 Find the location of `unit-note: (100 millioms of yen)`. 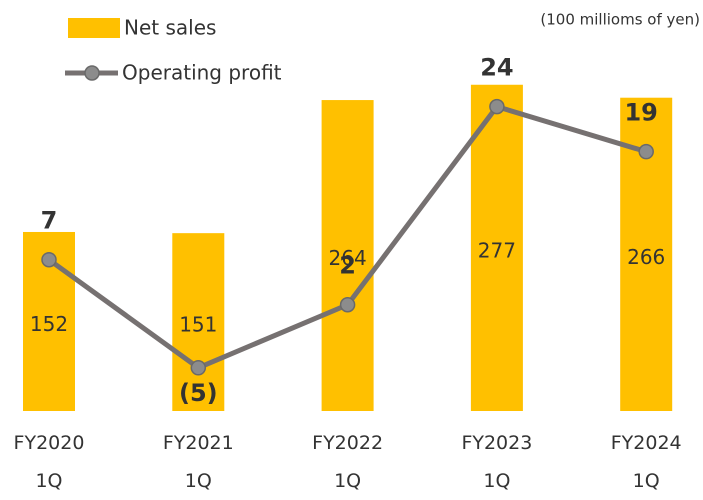

unit-note: (100 millioms of yen) is located at coordinates (620, 20).